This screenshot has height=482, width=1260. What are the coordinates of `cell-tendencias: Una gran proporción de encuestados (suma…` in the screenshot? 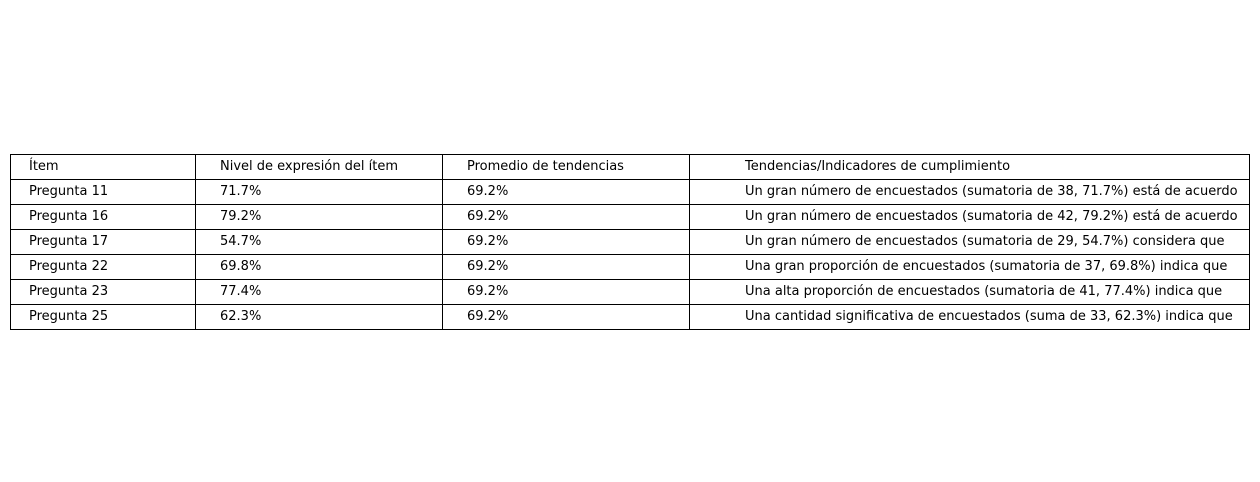 It's located at (969, 267).